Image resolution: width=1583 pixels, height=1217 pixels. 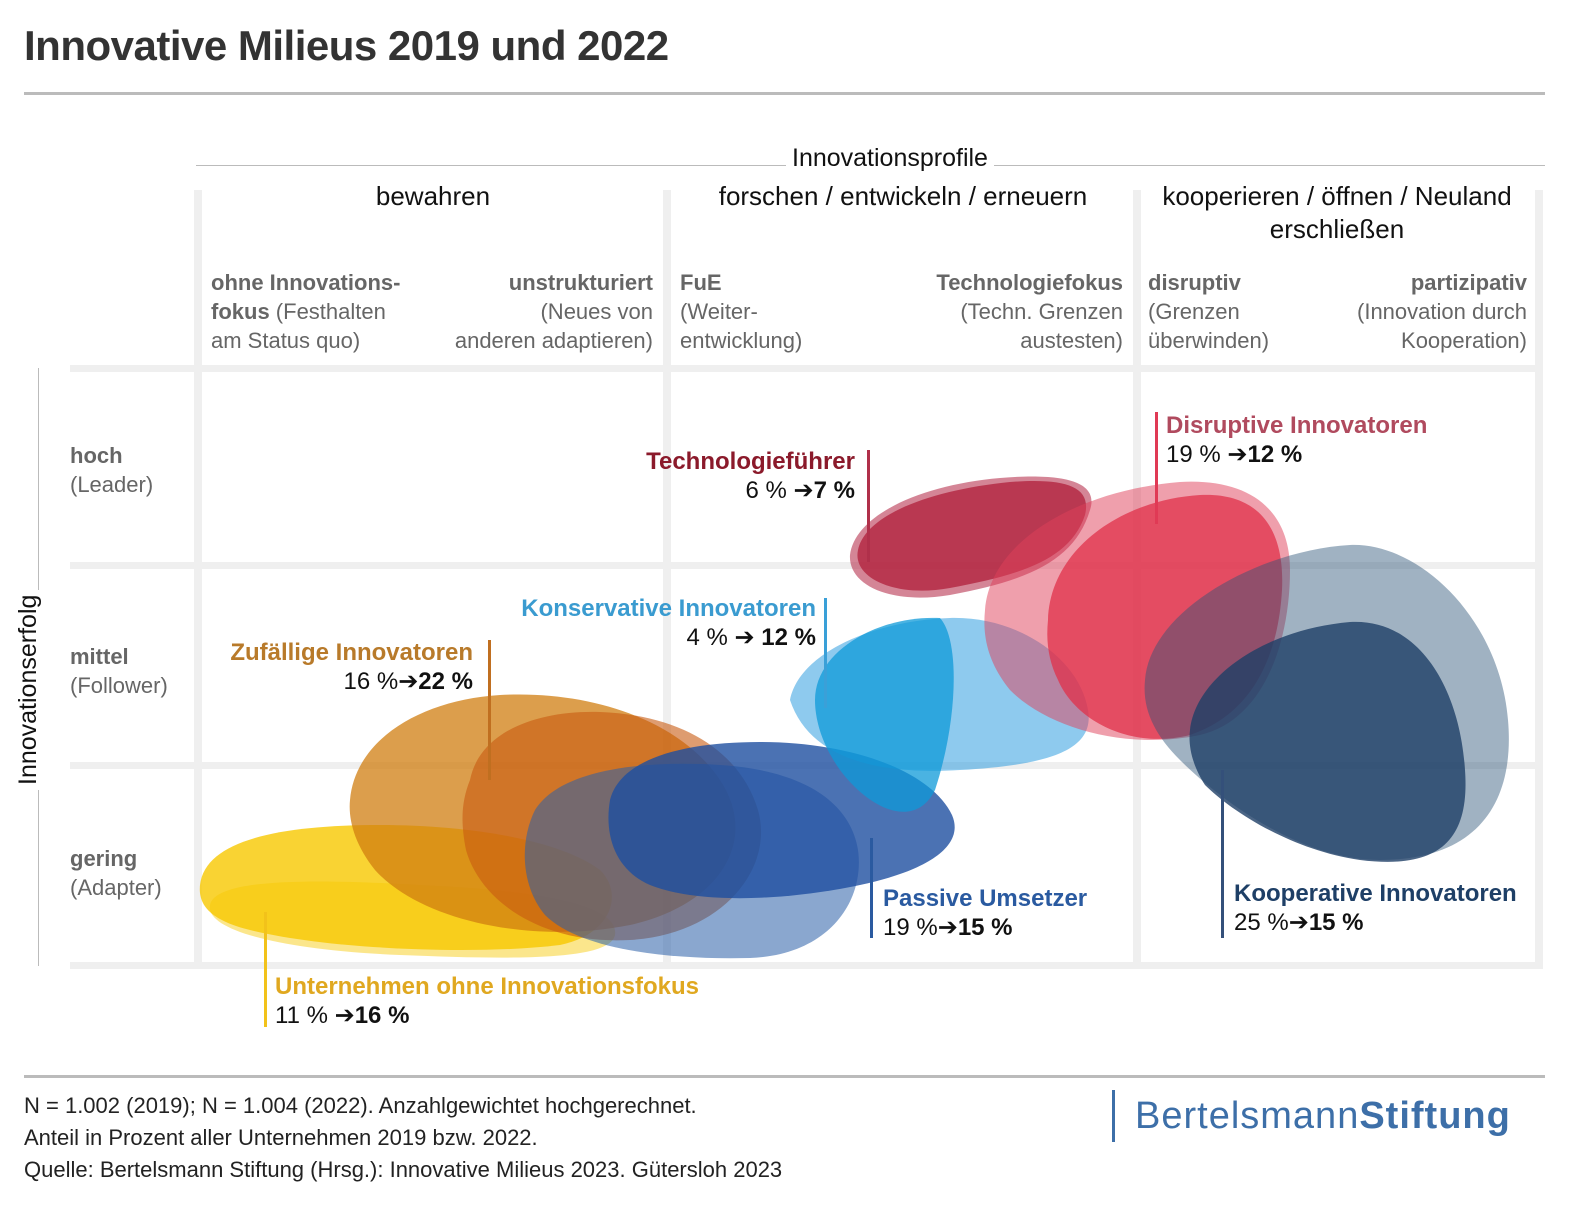 I want to click on label-tick-zufaellige, so click(x=489, y=710).